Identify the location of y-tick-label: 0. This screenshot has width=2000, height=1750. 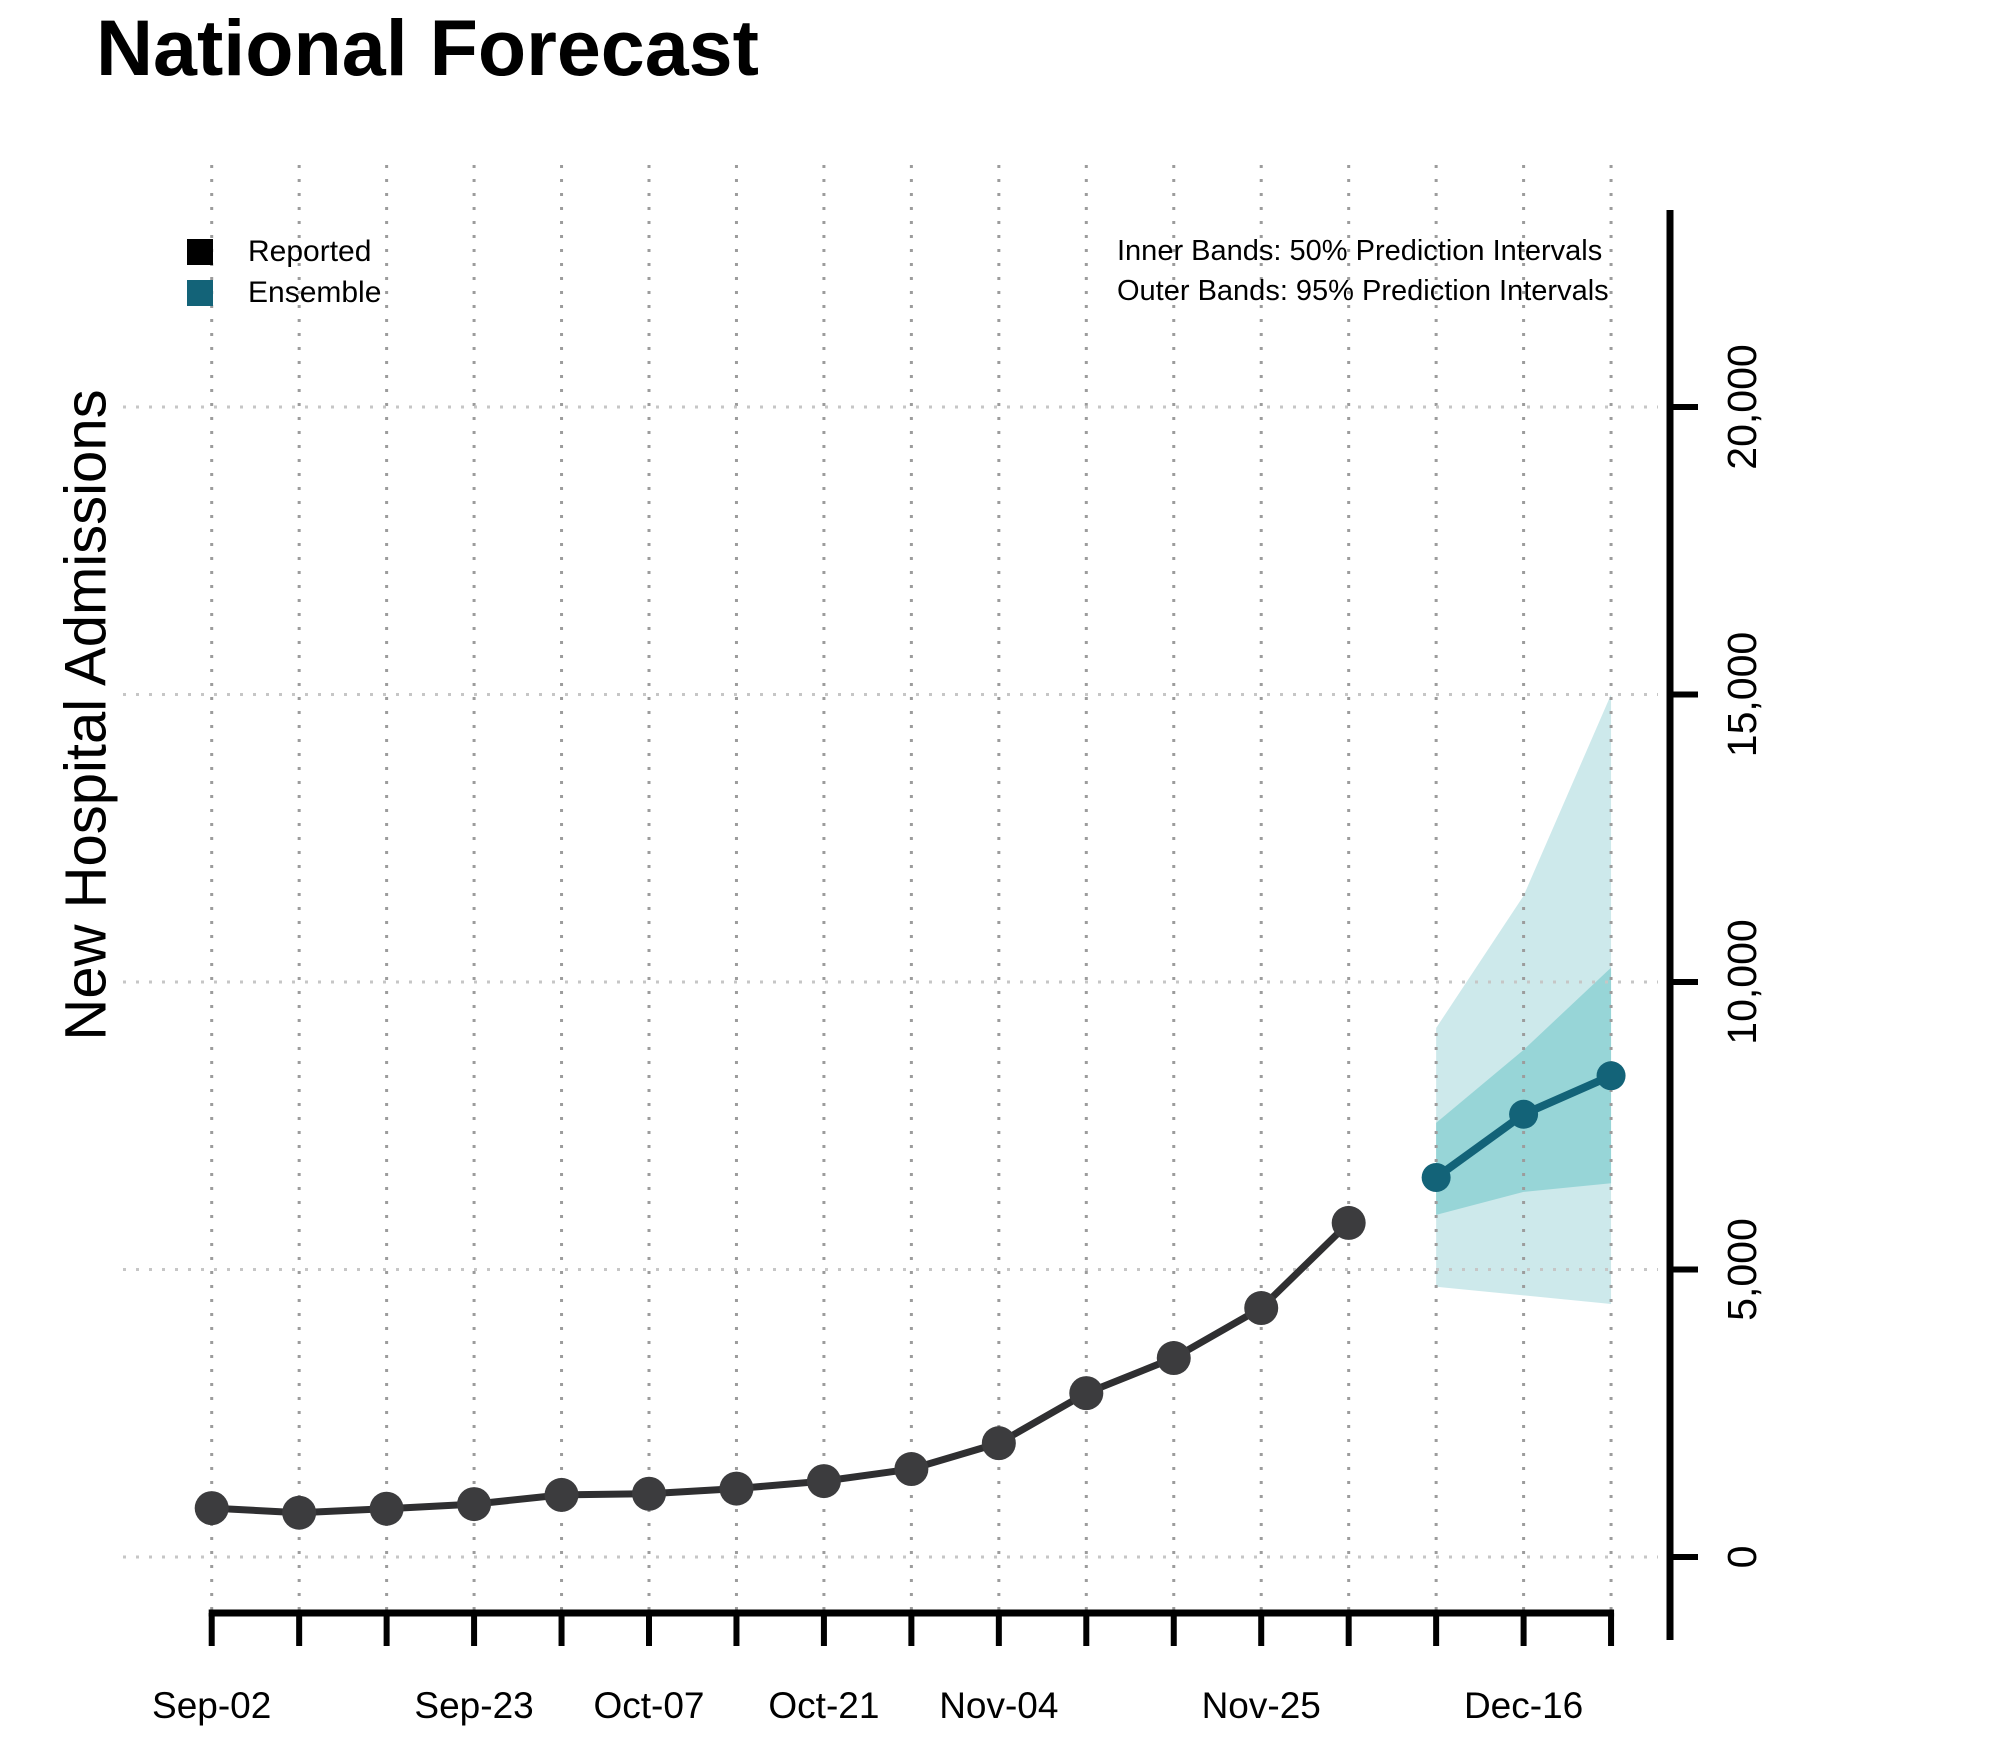
(1742, 1557).